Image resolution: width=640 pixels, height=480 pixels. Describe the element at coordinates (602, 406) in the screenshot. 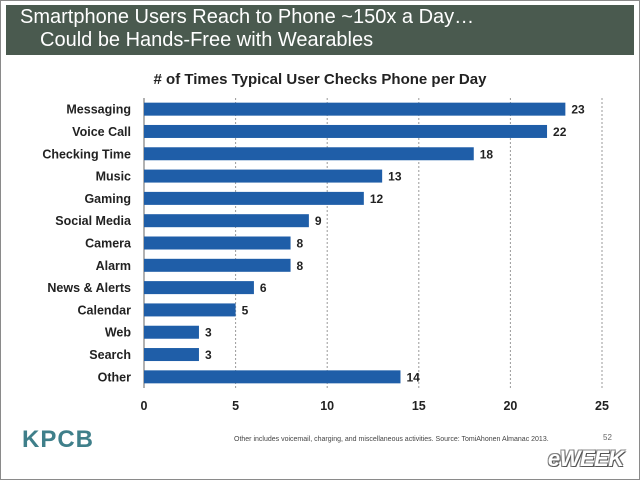

I see `x-tick-label: 25` at that location.